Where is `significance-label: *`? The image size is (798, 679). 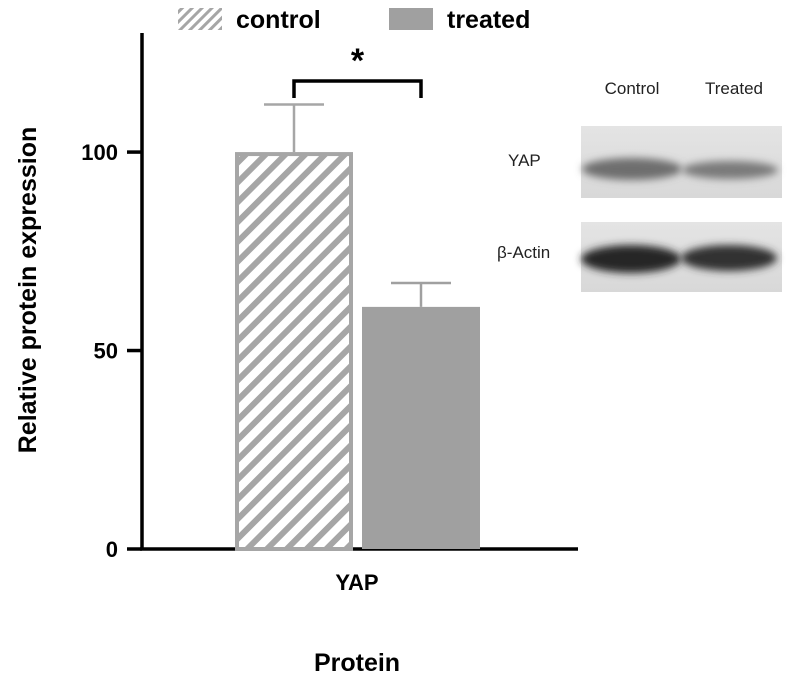
significance-label: * is located at coordinates (358, 61).